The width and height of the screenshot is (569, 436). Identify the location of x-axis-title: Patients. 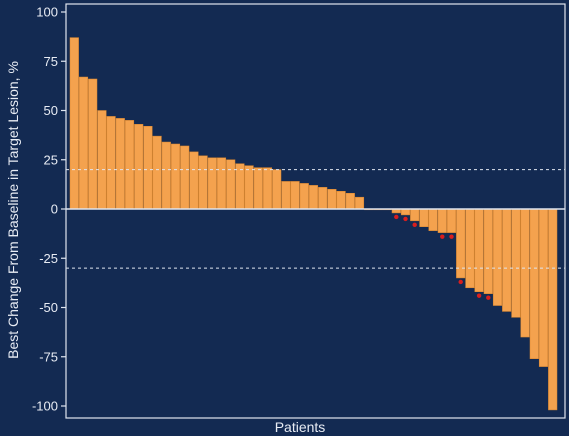
(300, 427).